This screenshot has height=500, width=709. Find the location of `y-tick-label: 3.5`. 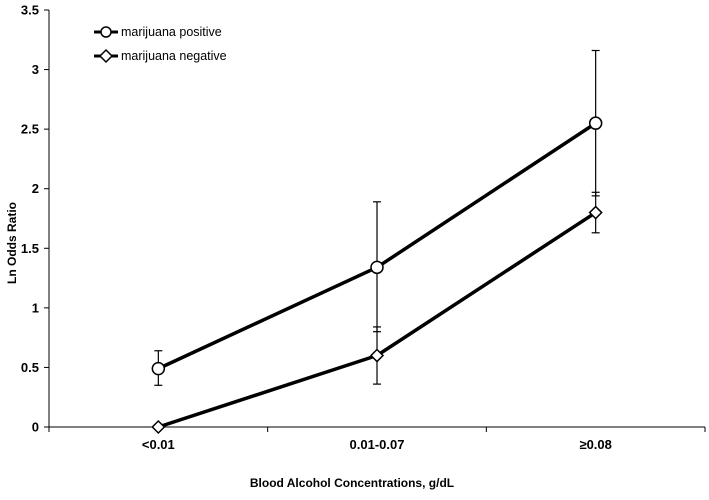

y-tick-label: 3.5 is located at coordinates (30, 10).